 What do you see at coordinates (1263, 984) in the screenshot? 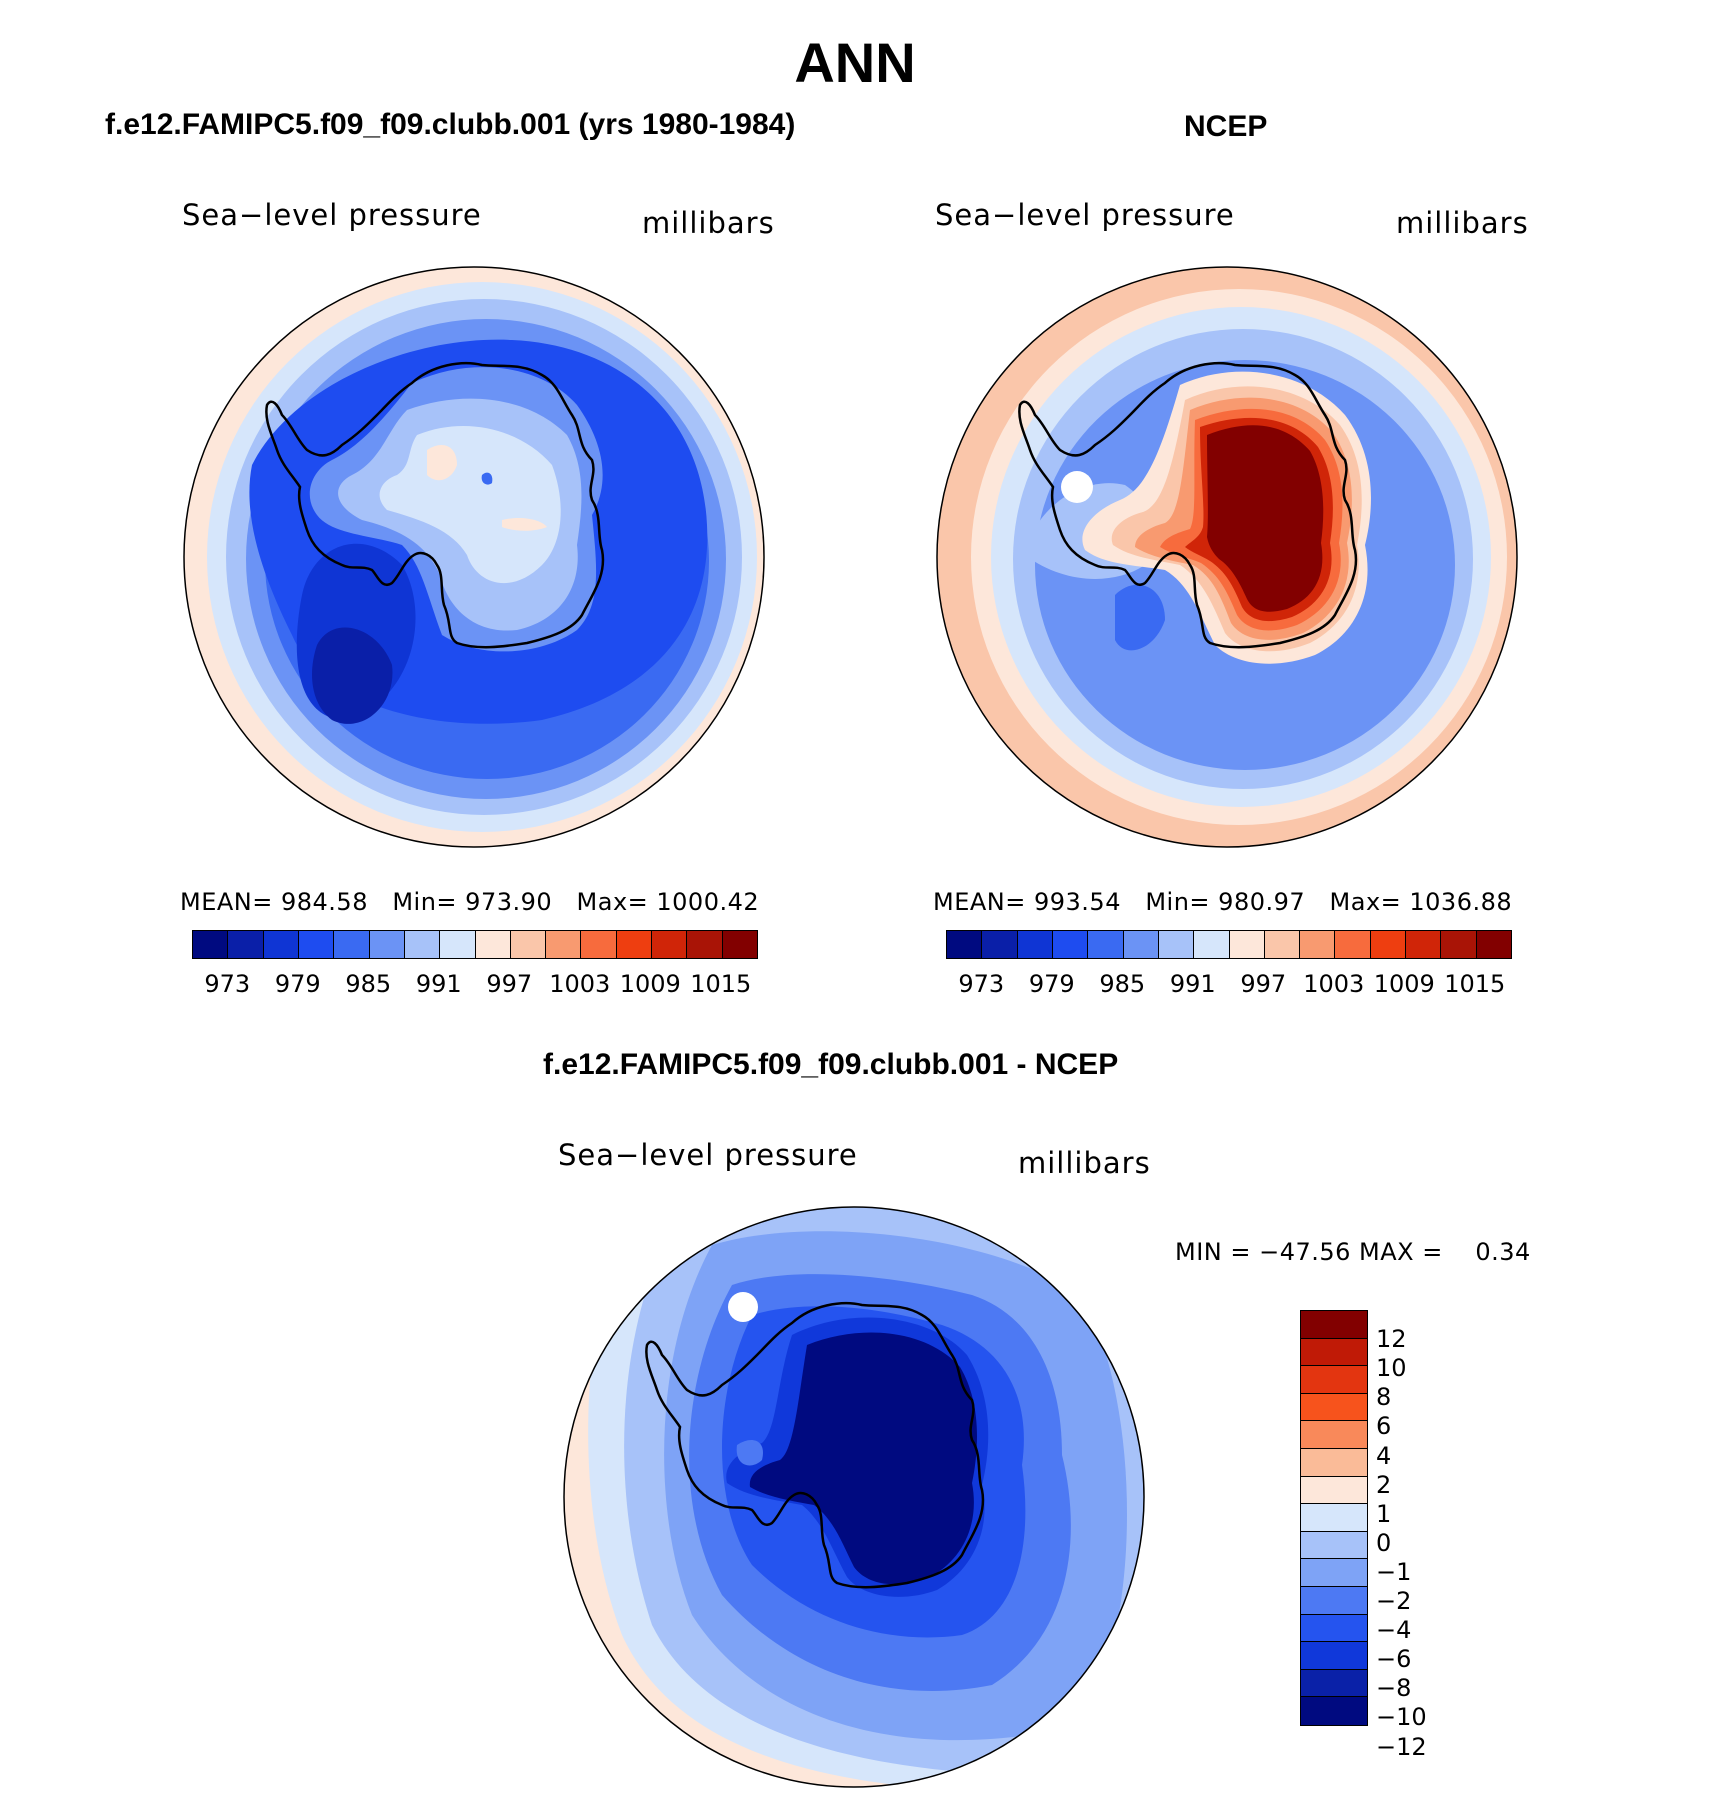
I see `obs-colorbar-label: 997` at bounding box center [1263, 984].